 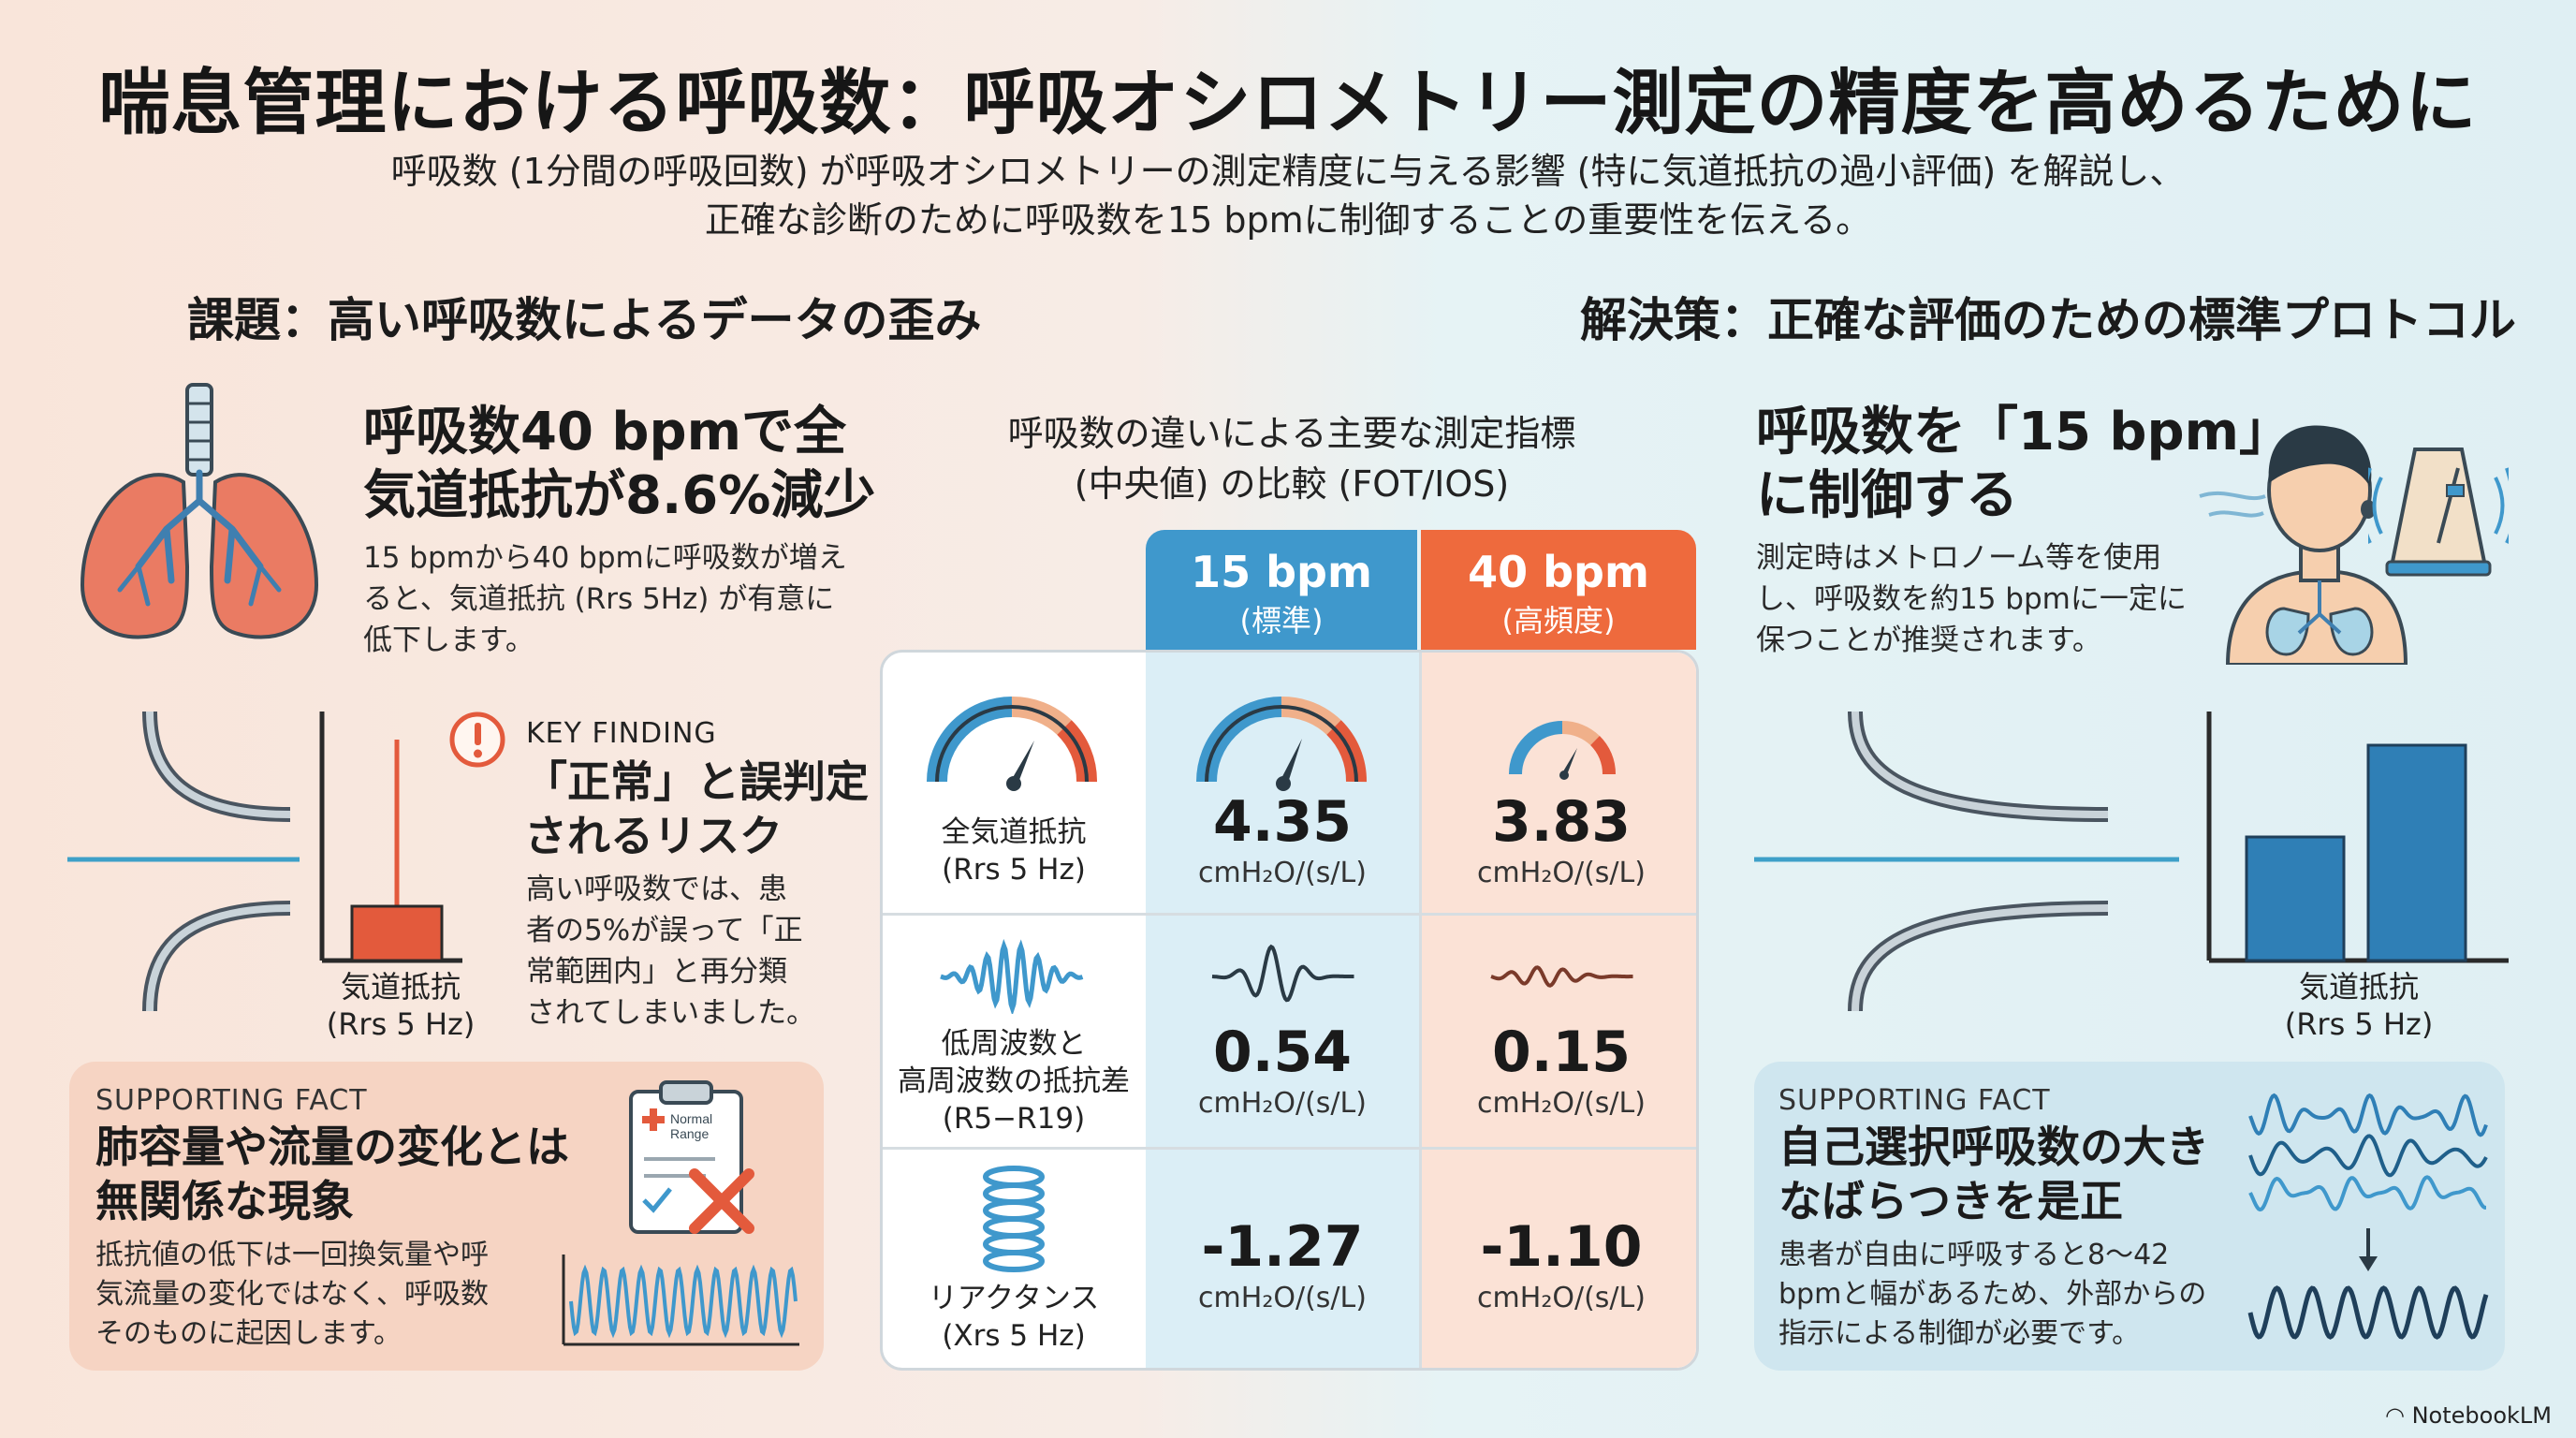 What do you see at coordinates (1558, 620) in the screenshot?
I see `column-40-sub: (高頻度)` at bounding box center [1558, 620].